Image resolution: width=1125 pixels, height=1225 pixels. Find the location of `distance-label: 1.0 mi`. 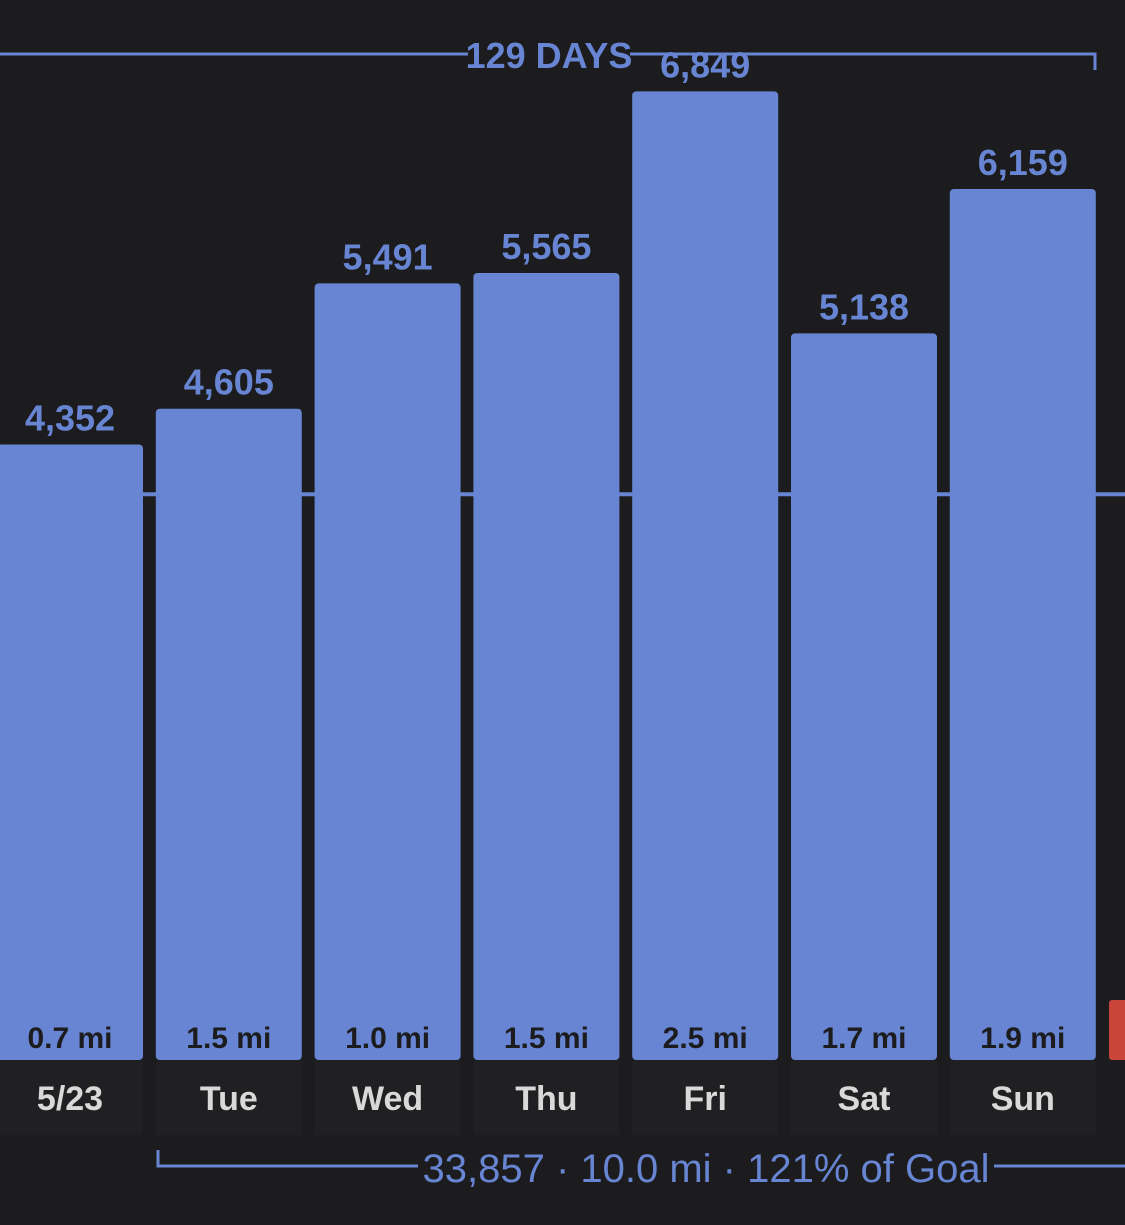

distance-label: 1.0 mi is located at coordinates (387, 1038).